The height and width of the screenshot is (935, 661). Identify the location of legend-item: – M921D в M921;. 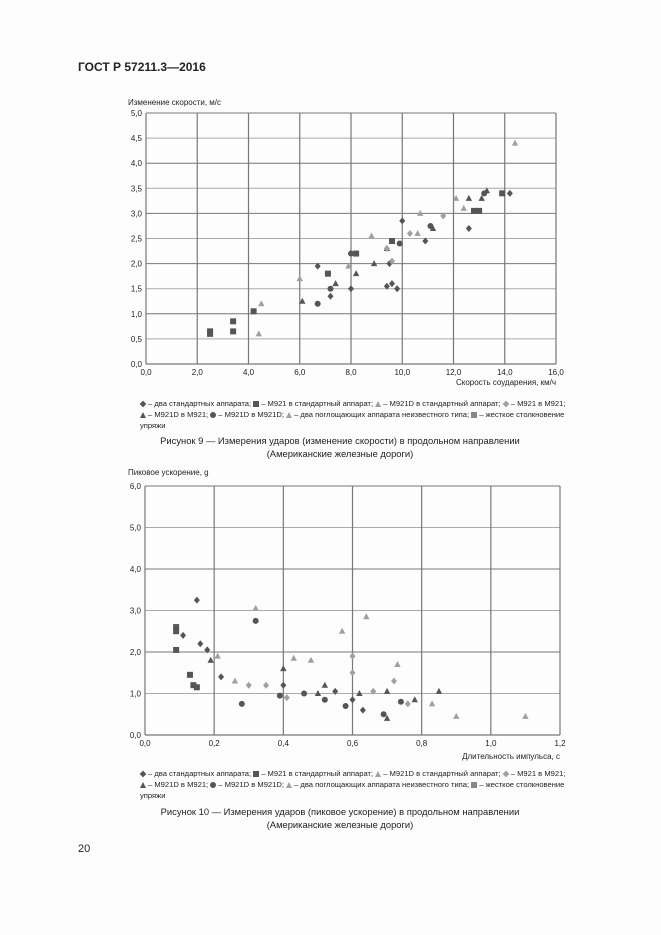
(175, 784).